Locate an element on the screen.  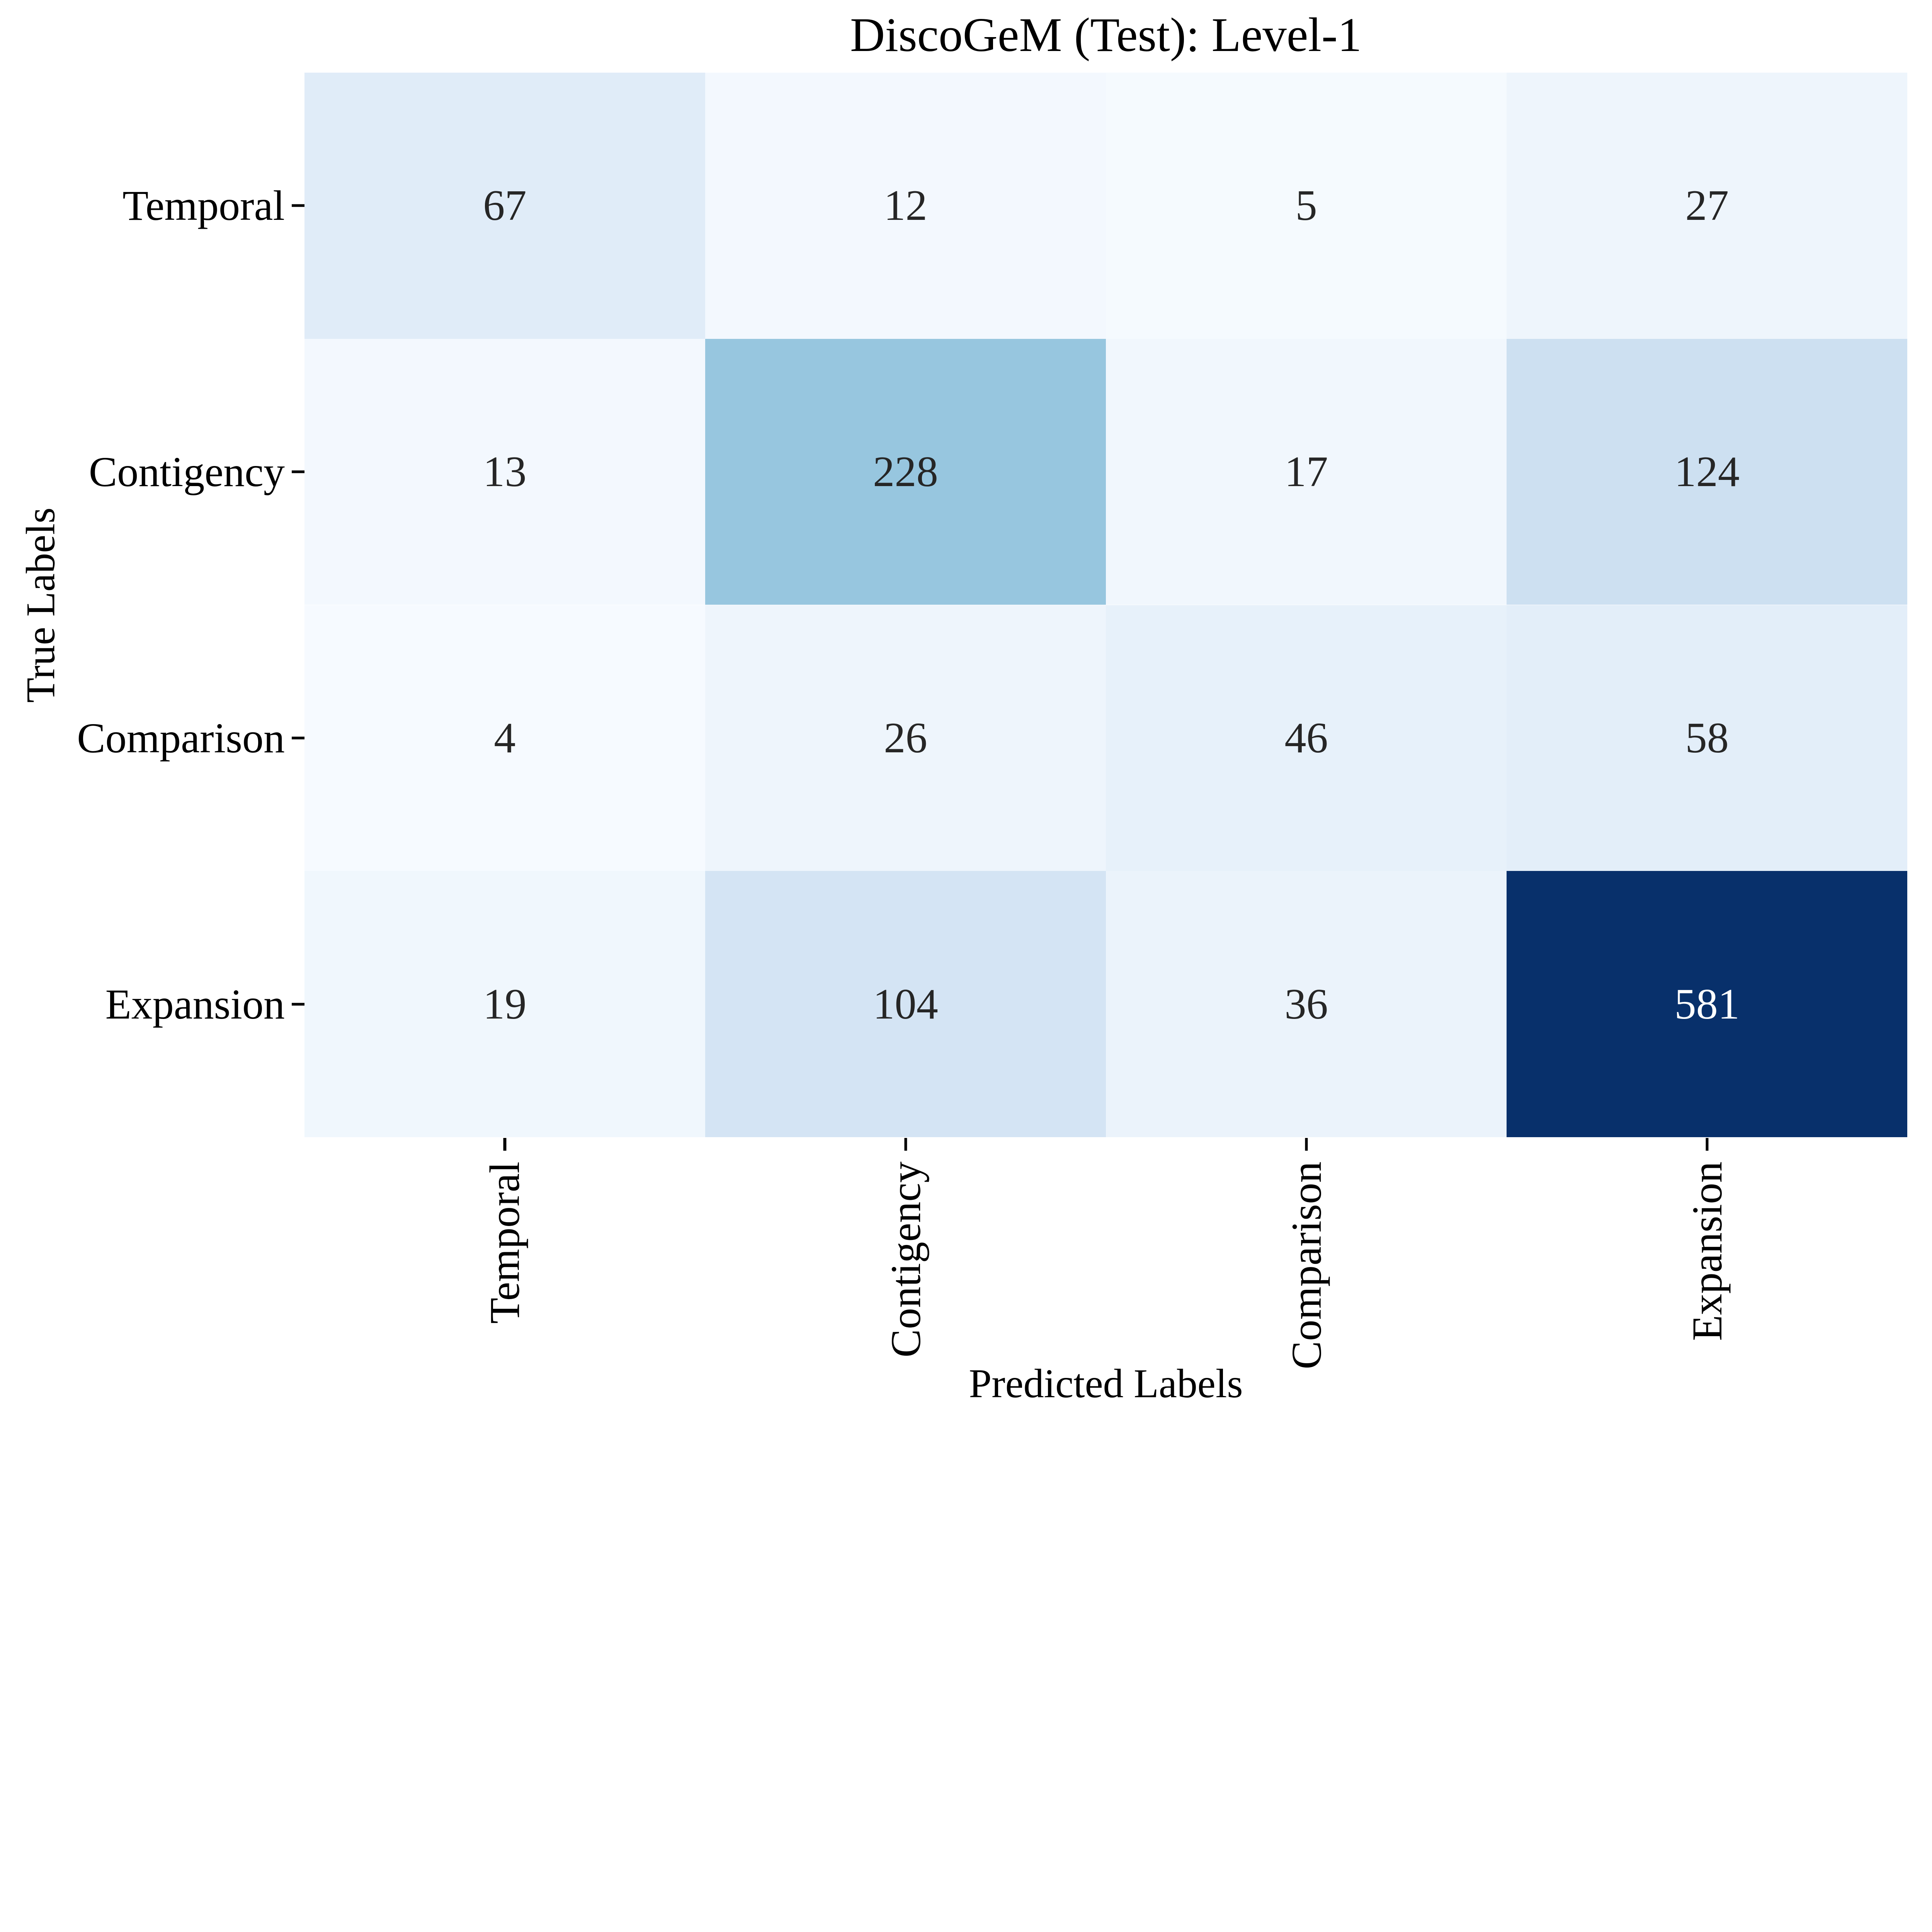
cell-value: 36 is located at coordinates (1306, 1004).